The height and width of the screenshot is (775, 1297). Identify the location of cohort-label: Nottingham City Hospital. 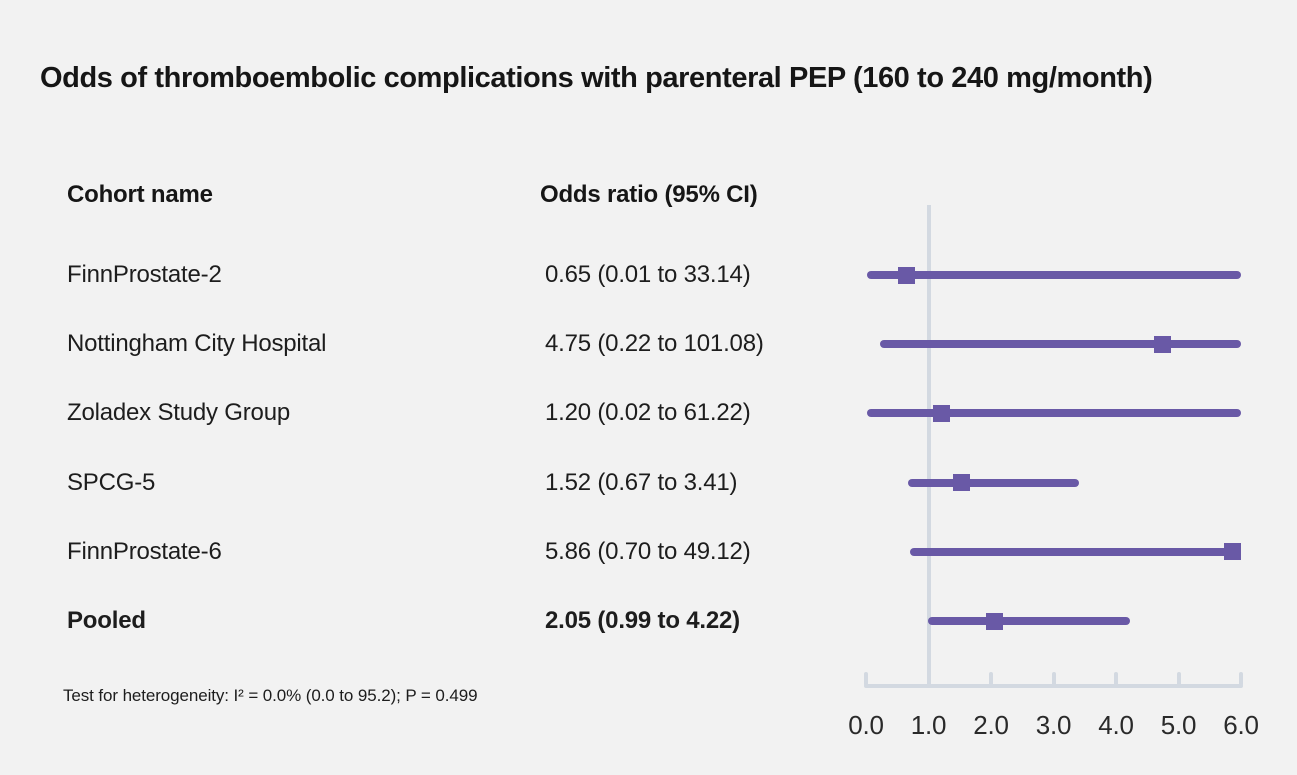
(197, 344).